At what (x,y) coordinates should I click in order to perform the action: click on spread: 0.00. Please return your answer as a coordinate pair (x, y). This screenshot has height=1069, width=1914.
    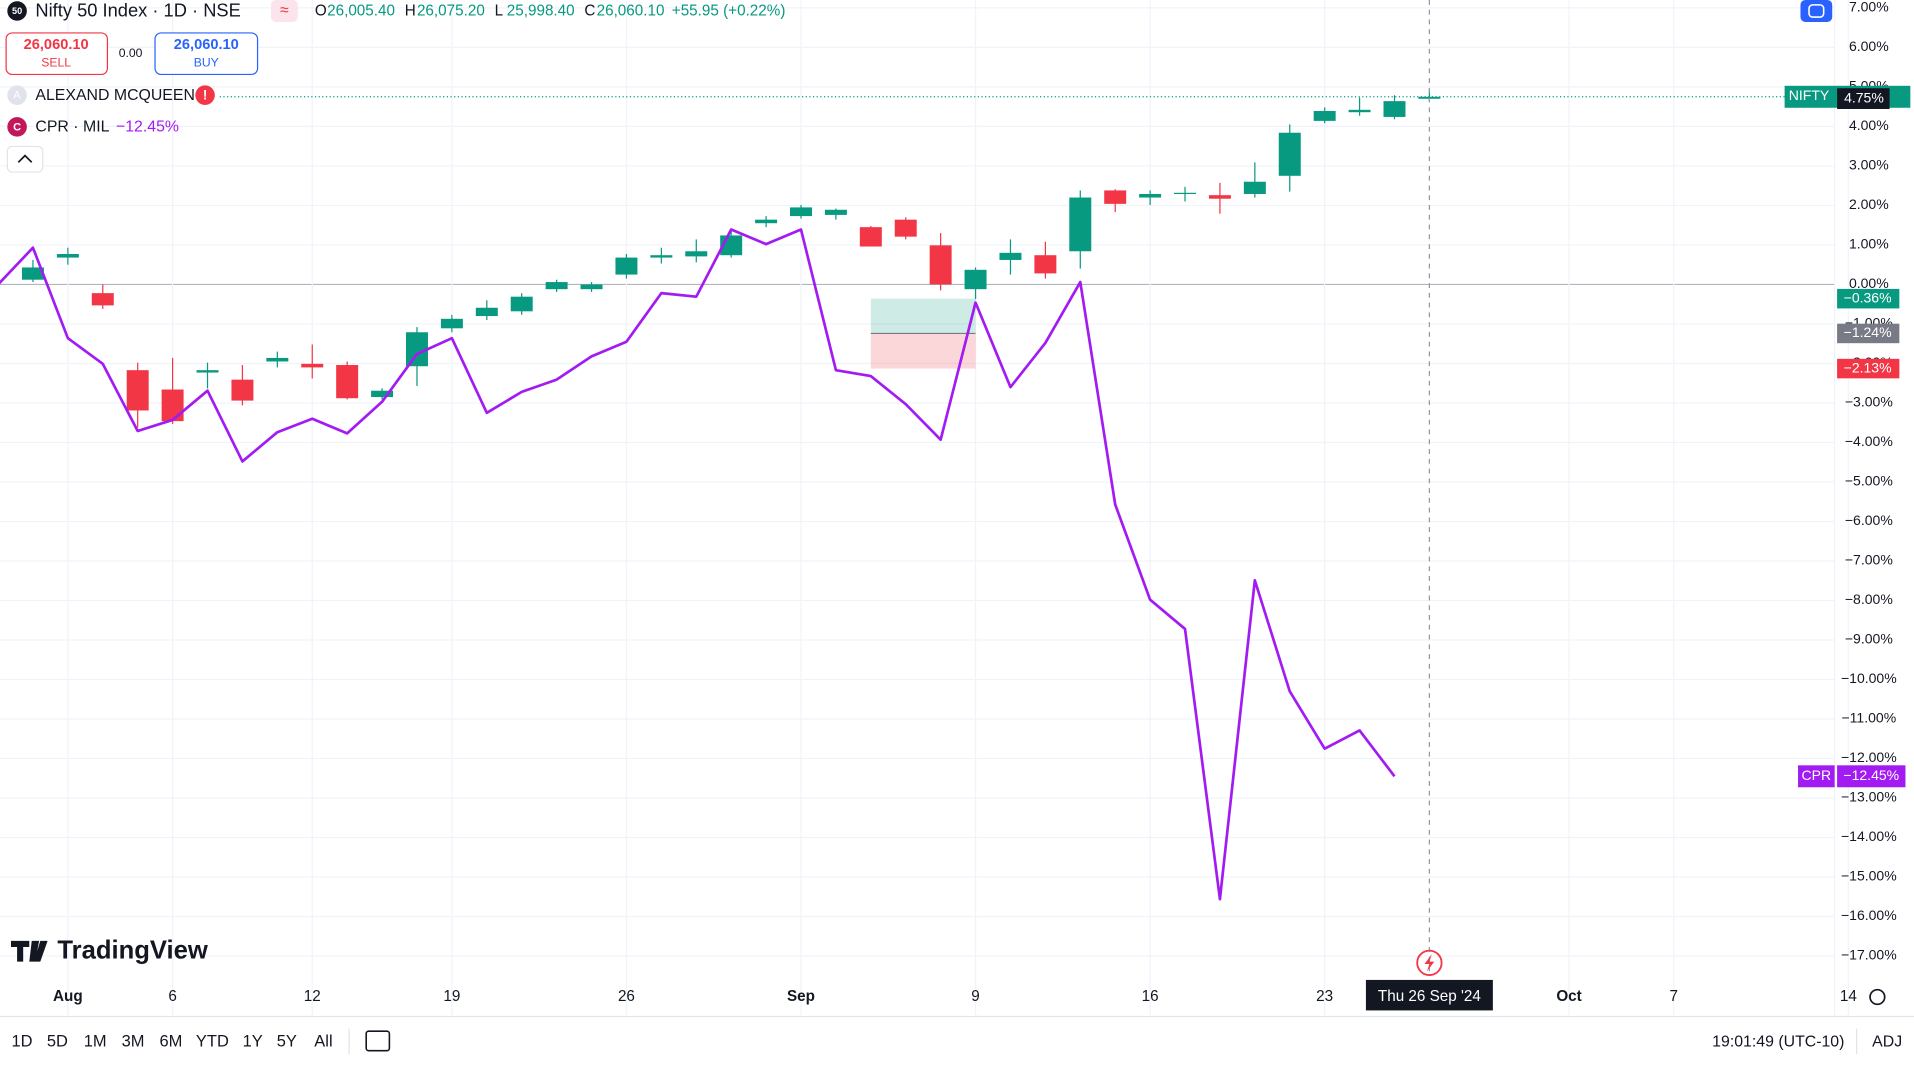
    Looking at the image, I should click on (131, 53).